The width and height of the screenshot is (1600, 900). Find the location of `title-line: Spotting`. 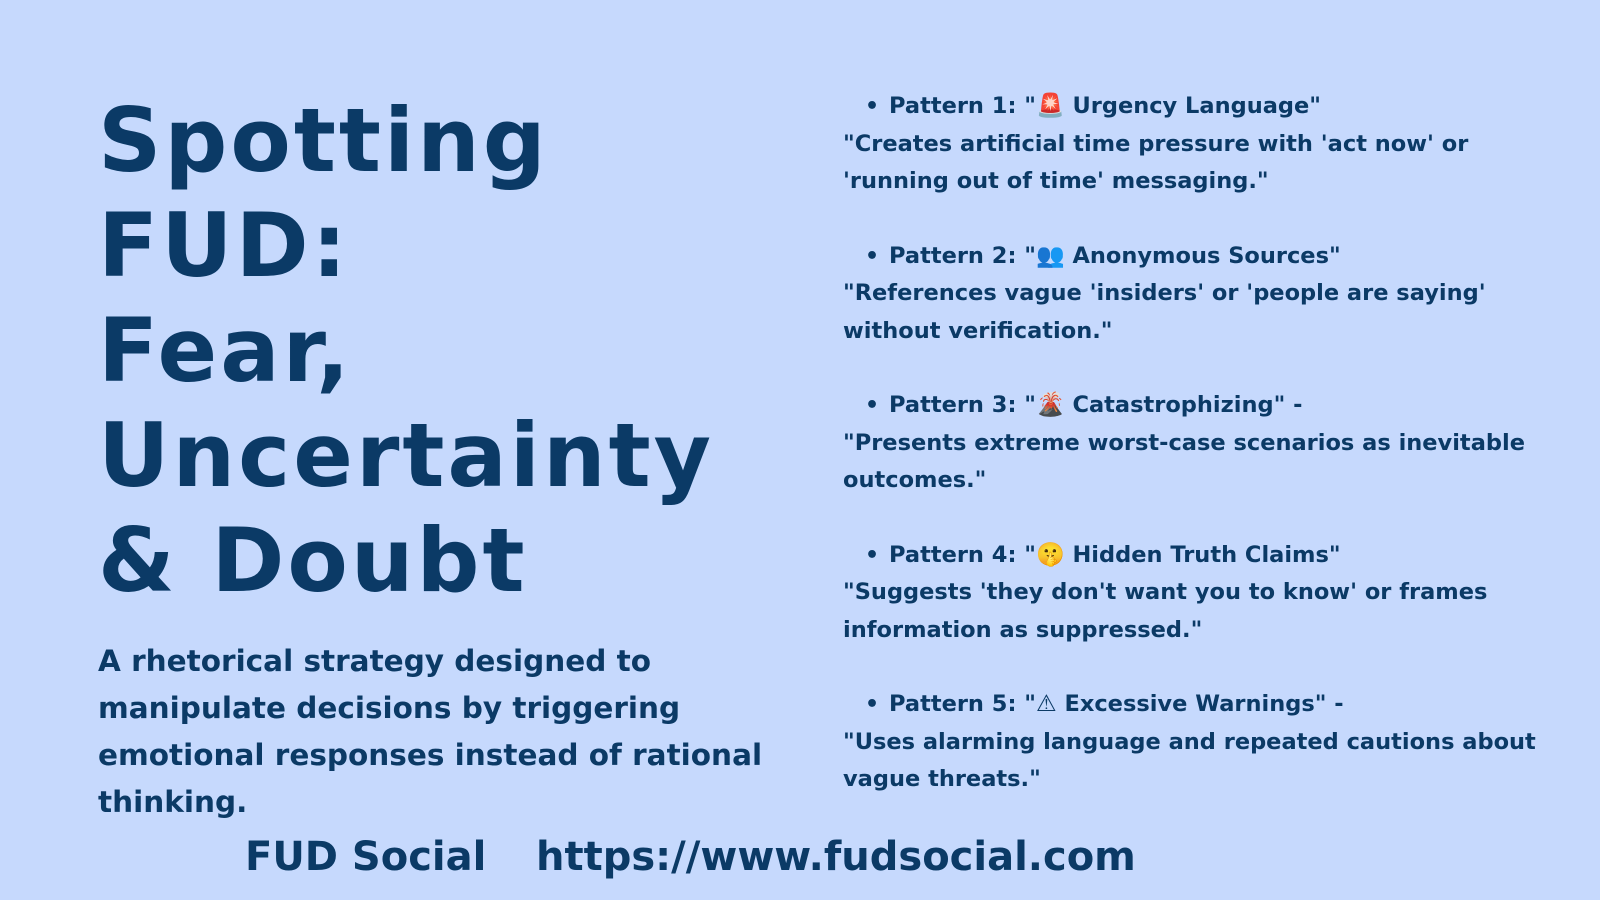

title-line: Spotting is located at coordinates (323, 140).